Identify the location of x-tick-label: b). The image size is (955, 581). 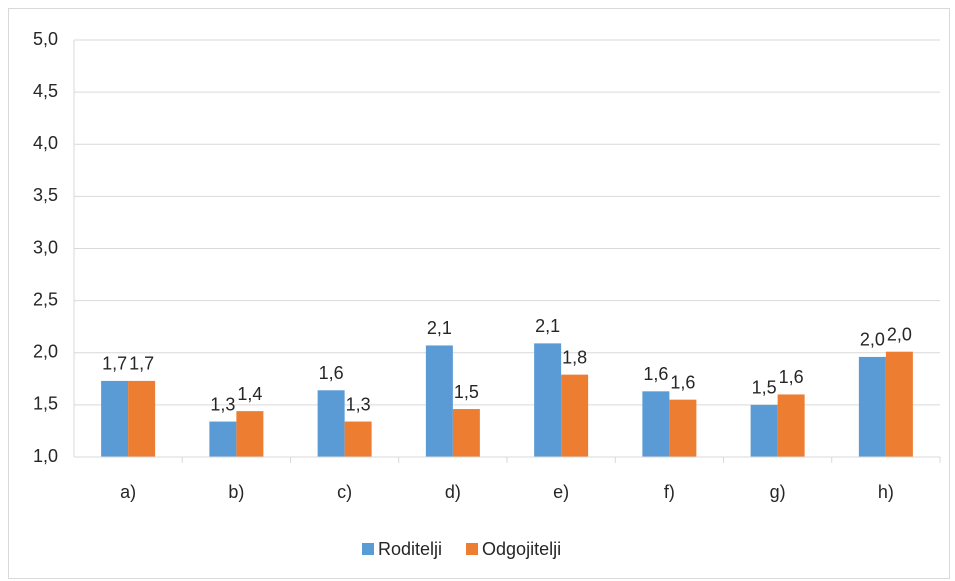
(236, 492).